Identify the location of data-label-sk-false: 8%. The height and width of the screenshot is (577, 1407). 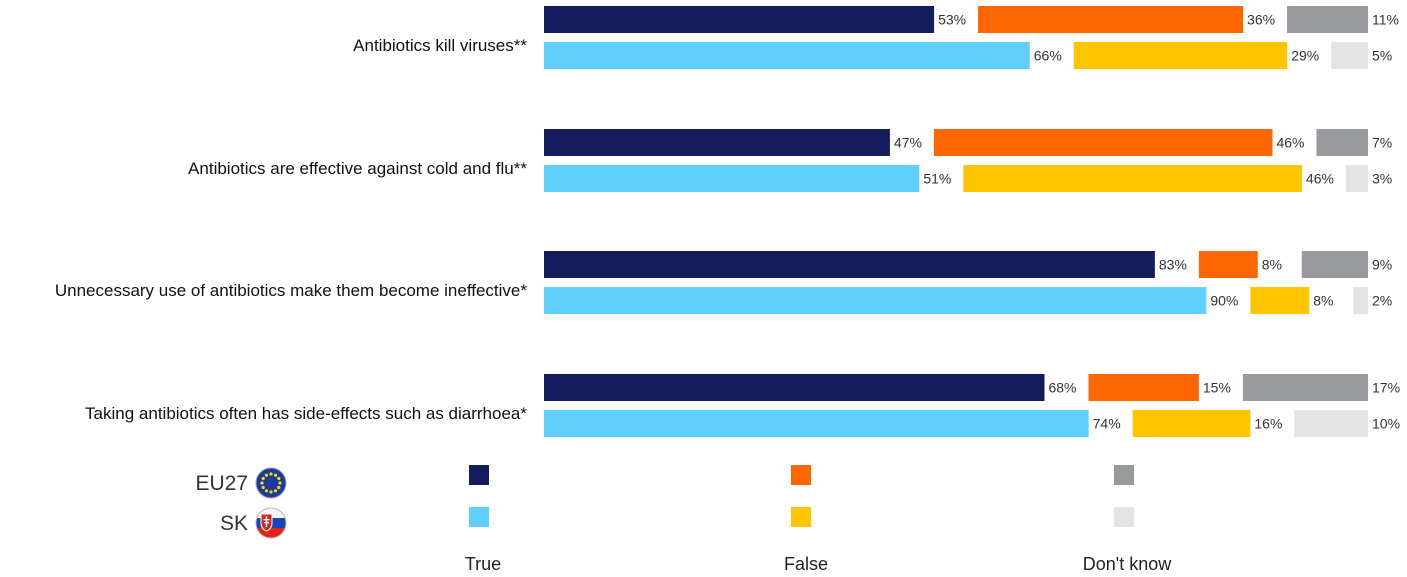
(1323, 301).